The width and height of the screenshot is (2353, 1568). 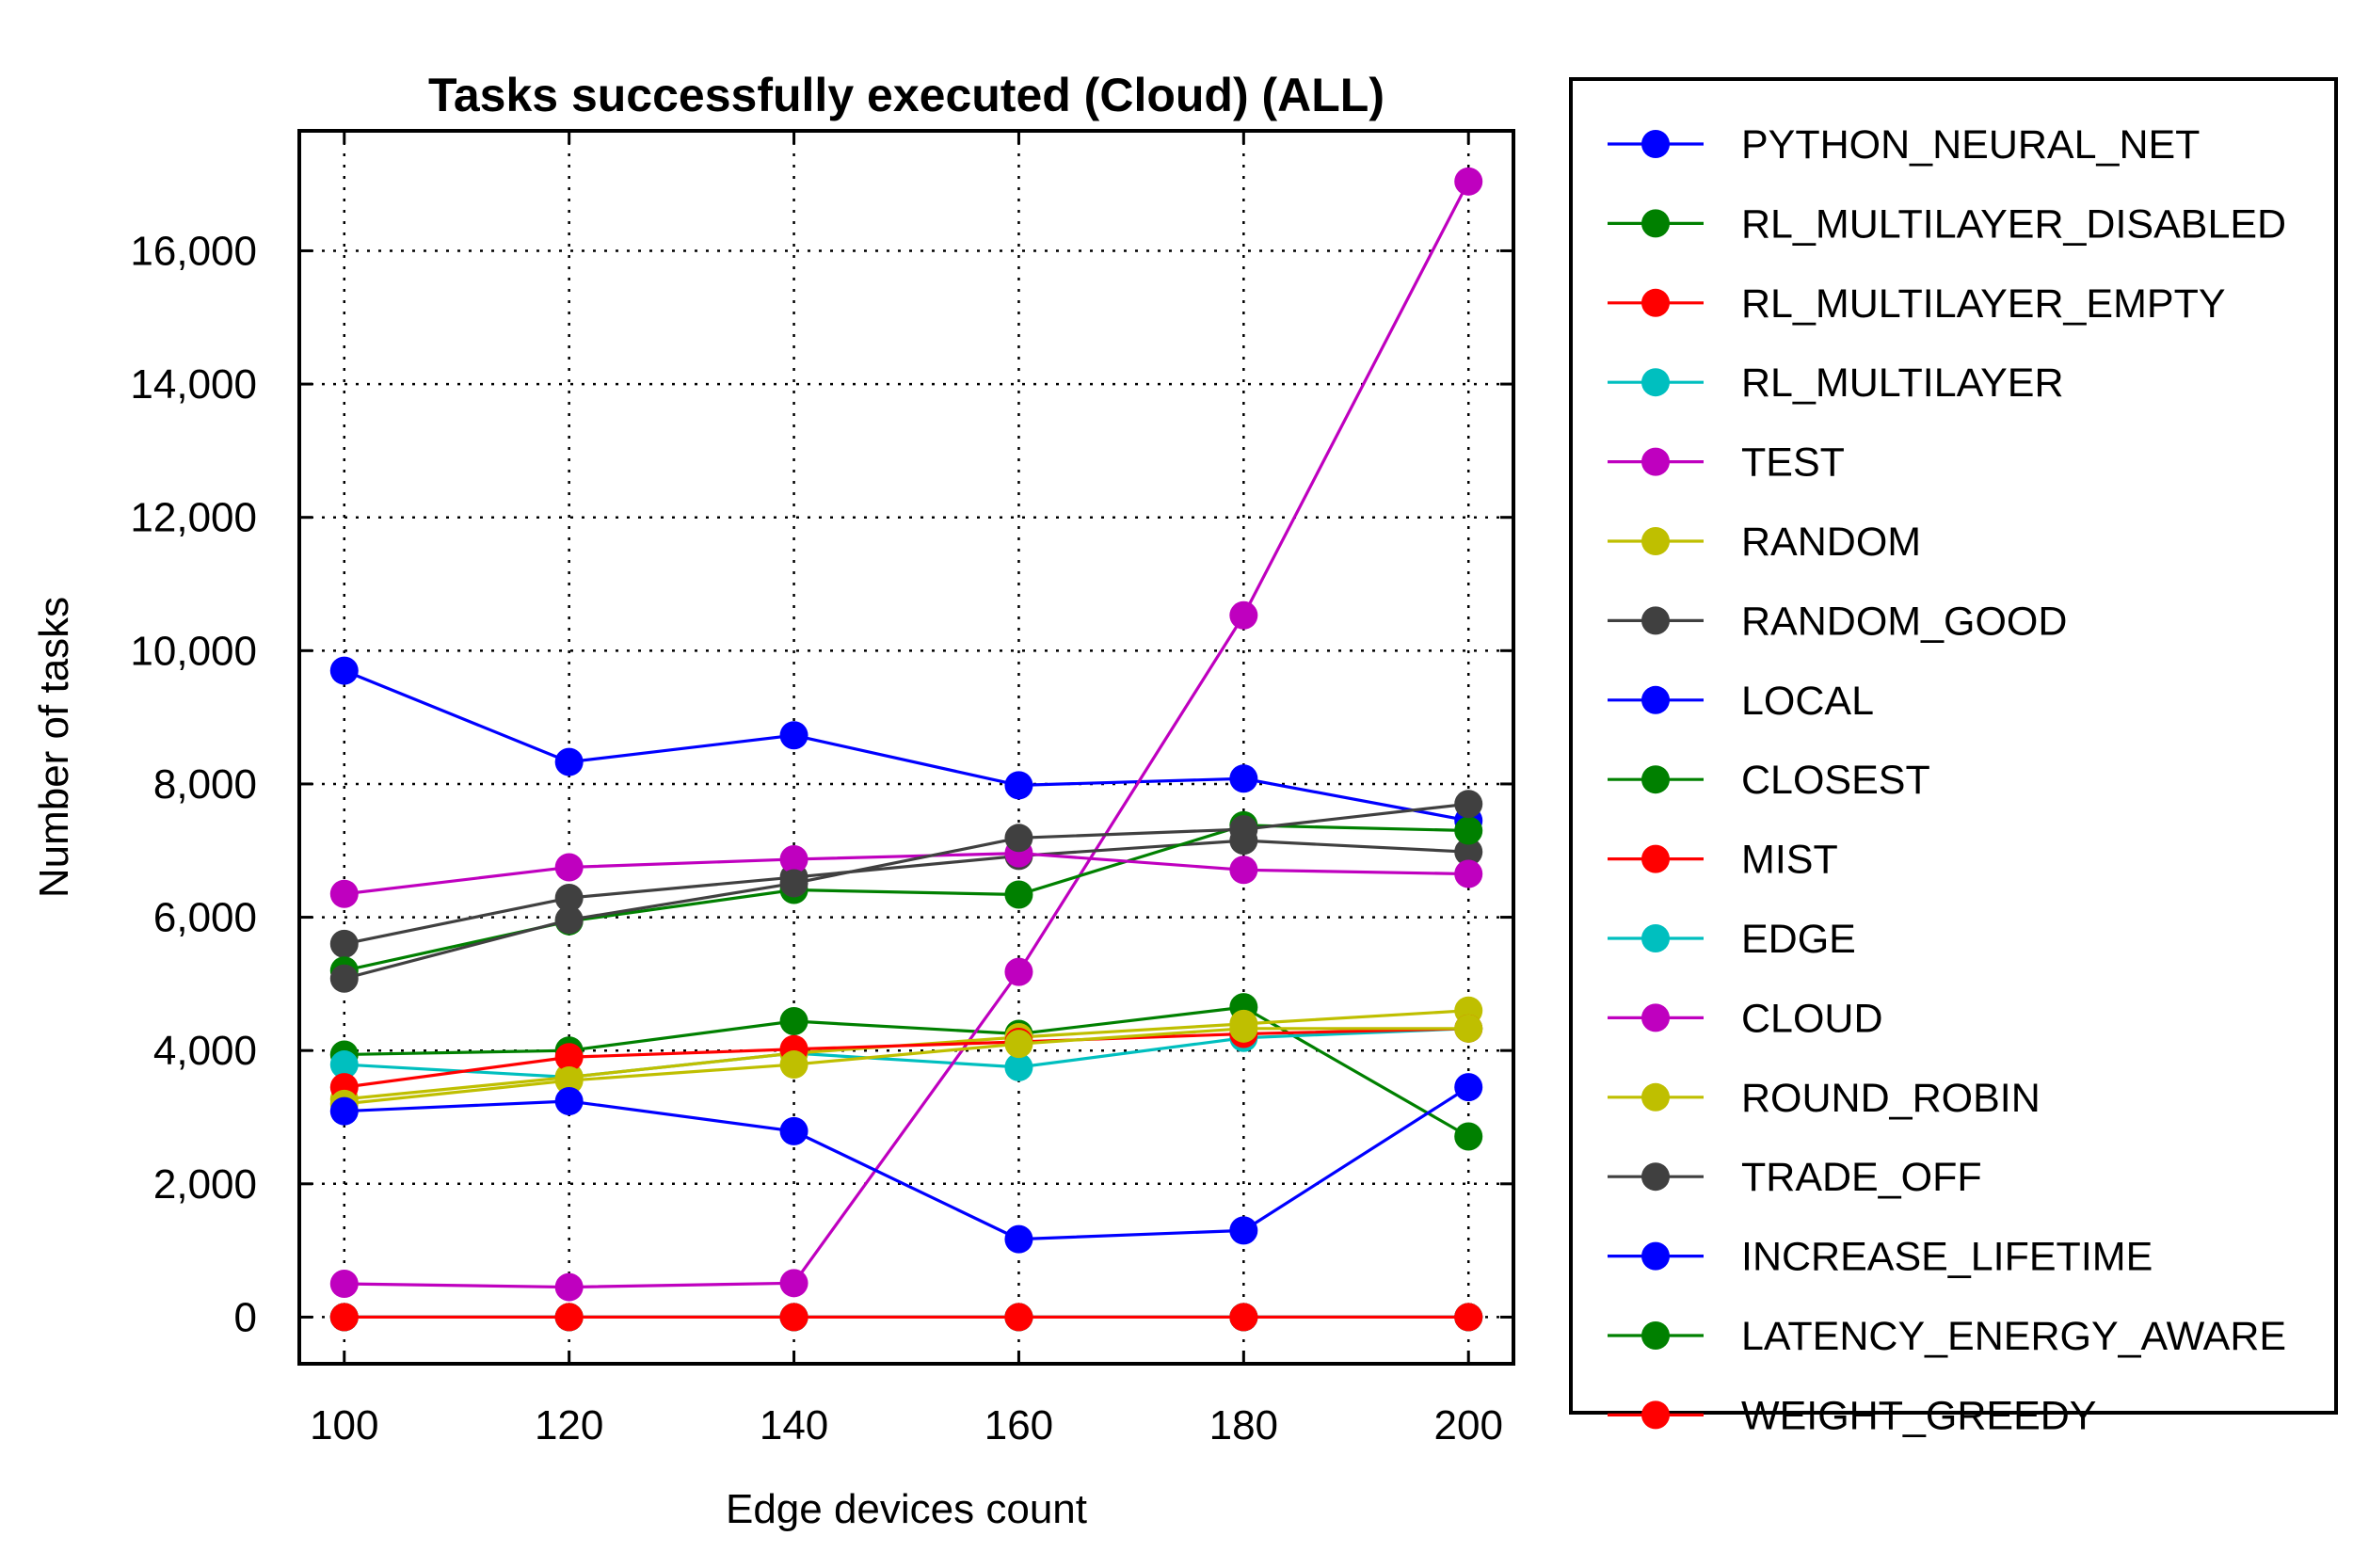 What do you see at coordinates (1919, 1415) in the screenshot?
I see `legend-label: WEIGHT_GREEDY` at bounding box center [1919, 1415].